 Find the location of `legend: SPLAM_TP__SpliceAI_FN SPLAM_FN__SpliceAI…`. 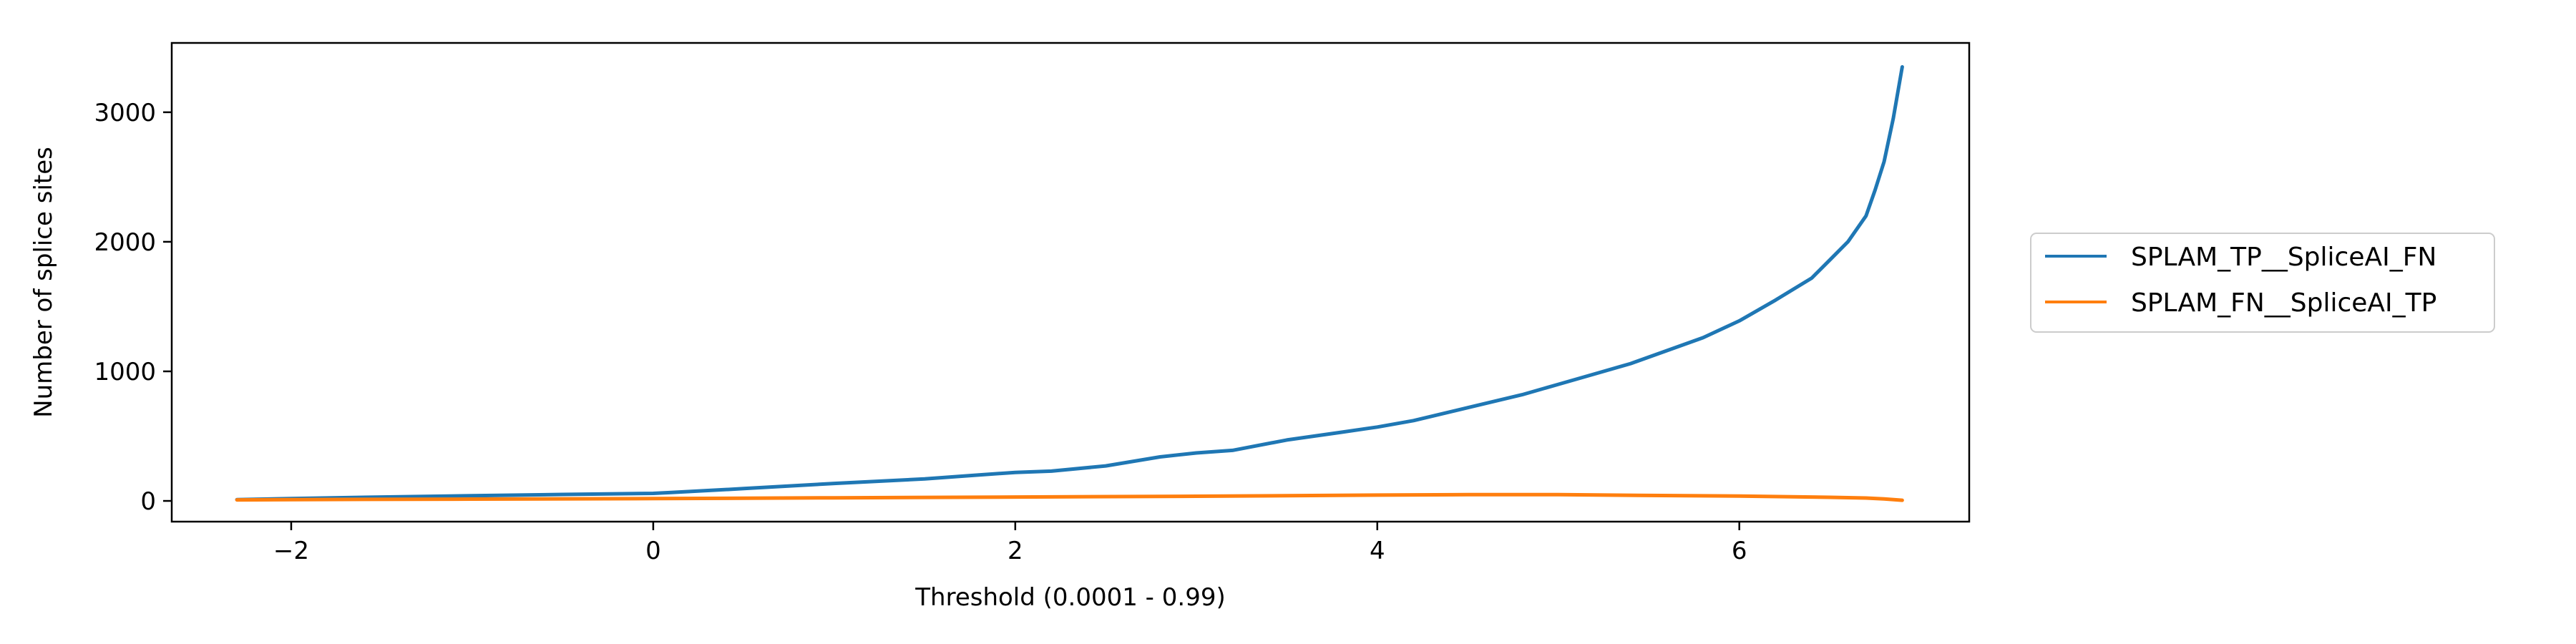

legend: SPLAM_TP__SpliceAI_FN SPLAM_FN__SpliceAI… is located at coordinates (2262, 283).